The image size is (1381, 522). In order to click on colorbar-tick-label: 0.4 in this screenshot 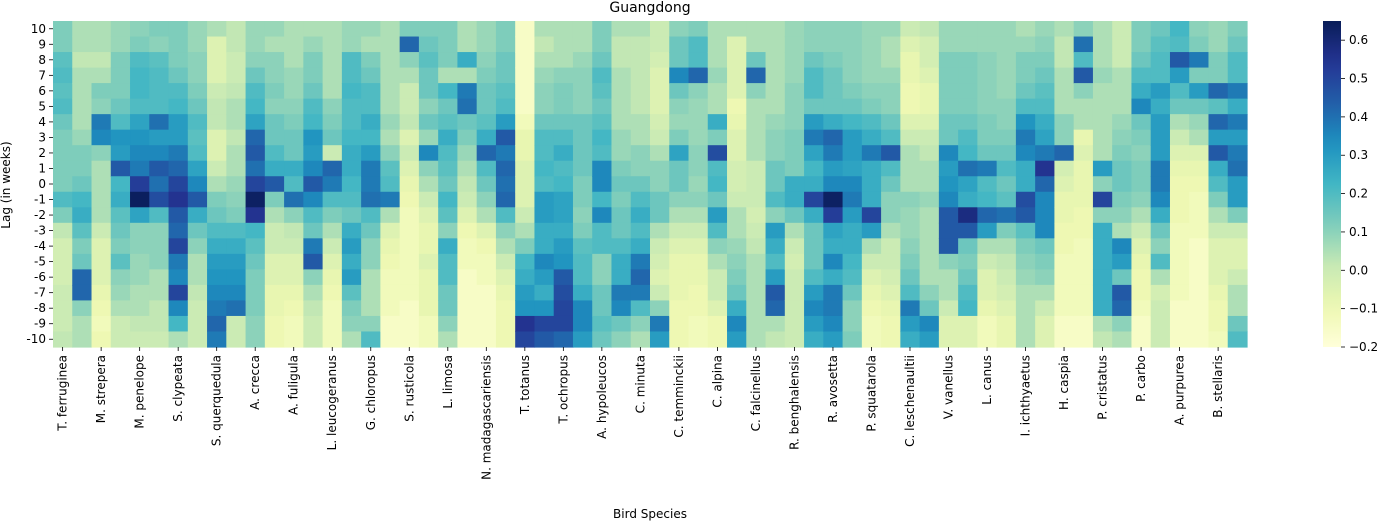, I will do `click(1358, 117)`.